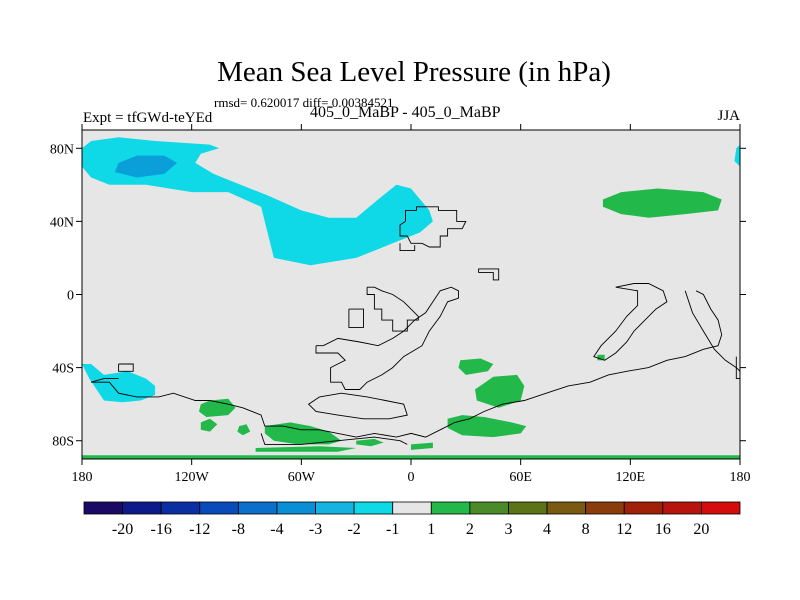 The width and height of the screenshot is (800, 600). I want to click on colorbar-level-label: 8, so click(586, 529).